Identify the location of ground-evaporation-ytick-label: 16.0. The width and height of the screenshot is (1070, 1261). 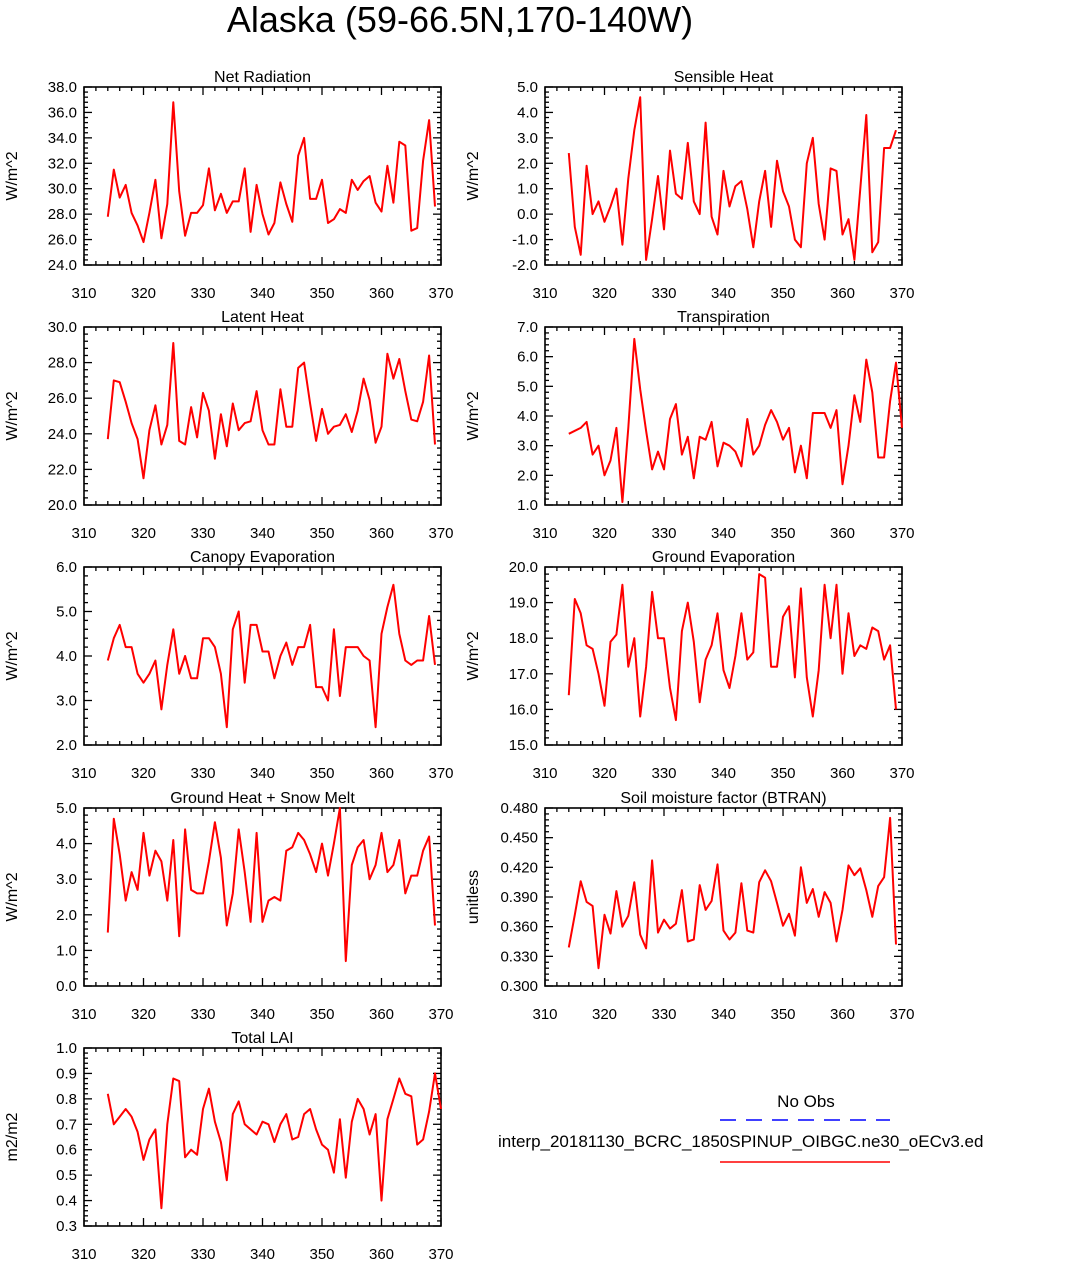
(523, 709).